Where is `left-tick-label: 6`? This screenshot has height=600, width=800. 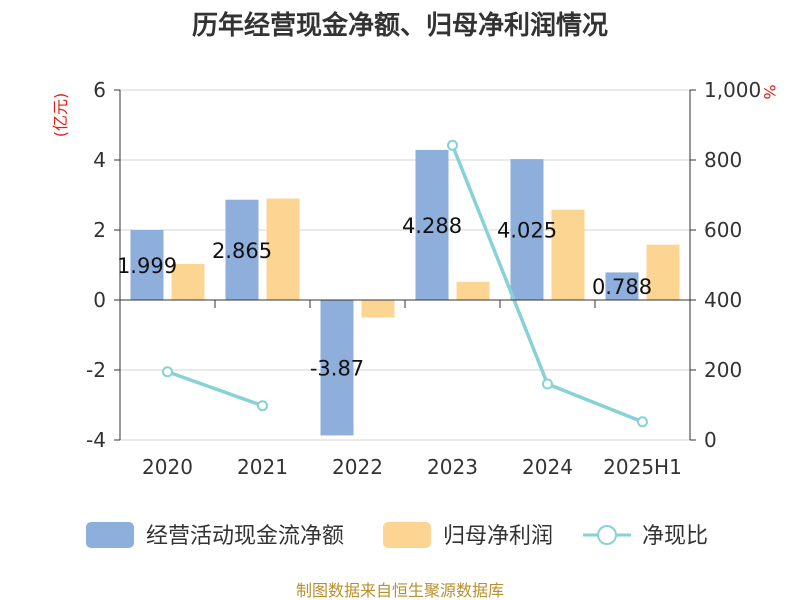
left-tick-label: 6 is located at coordinates (99, 90).